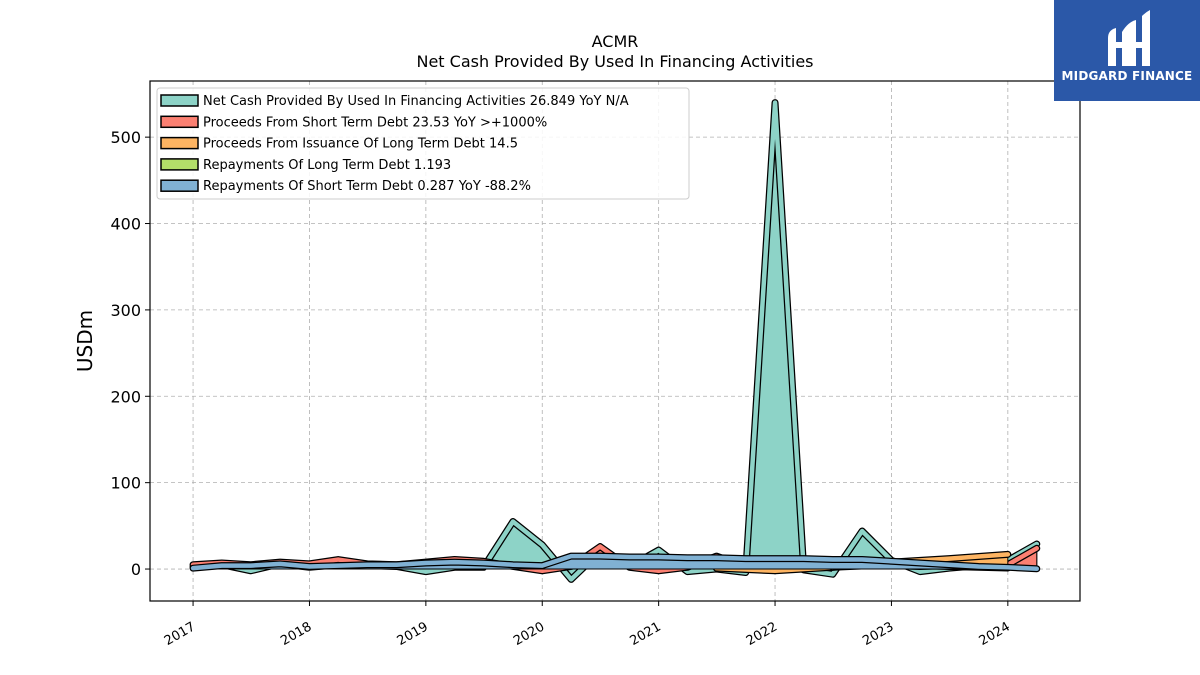 The image size is (1200, 675). I want to click on x-tick-label: 2021, so click(645, 634).